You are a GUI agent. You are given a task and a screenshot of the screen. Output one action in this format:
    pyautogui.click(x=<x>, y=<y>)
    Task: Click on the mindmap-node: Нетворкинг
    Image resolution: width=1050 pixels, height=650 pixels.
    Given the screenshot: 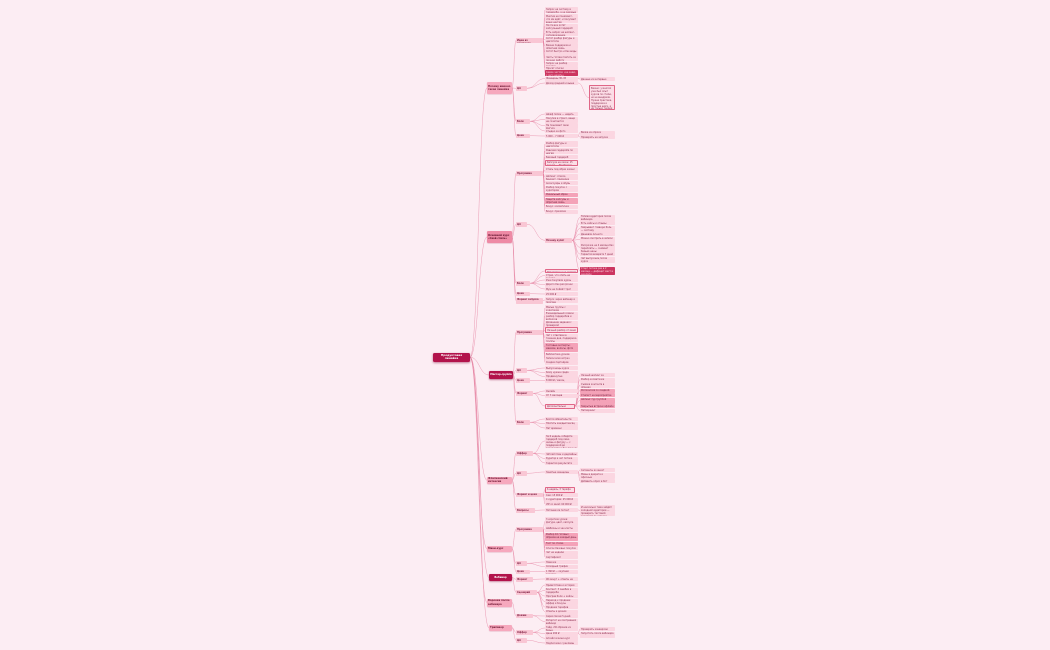 What is the action you would take?
    pyautogui.click(x=597, y=410)
    